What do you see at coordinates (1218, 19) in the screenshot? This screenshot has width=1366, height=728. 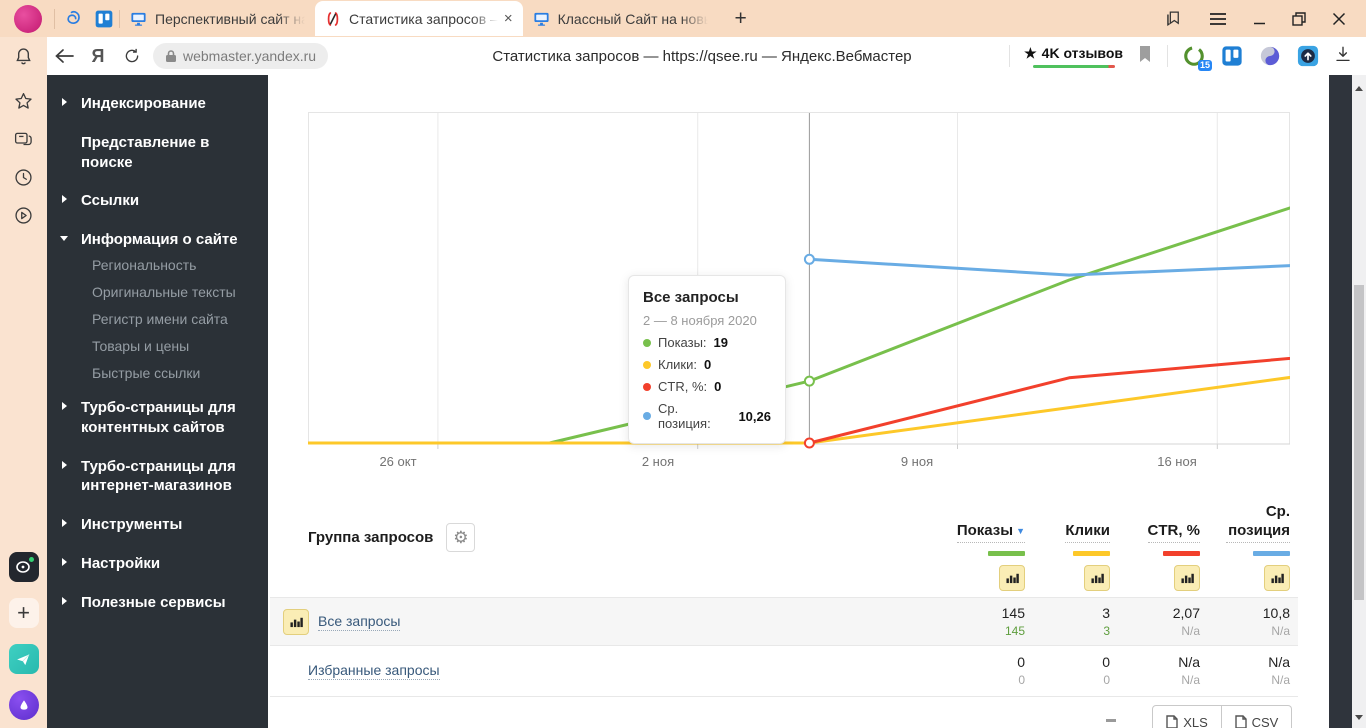 I see `browser-menu-icon` at bounding box center [1218, 19].